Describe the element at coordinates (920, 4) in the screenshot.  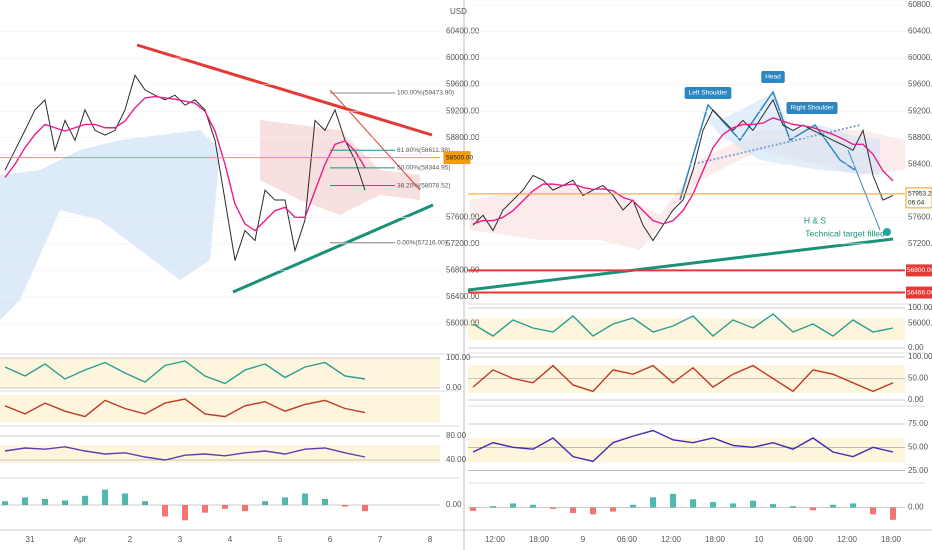
I see `y-tick-label: 60800.00` at that location.